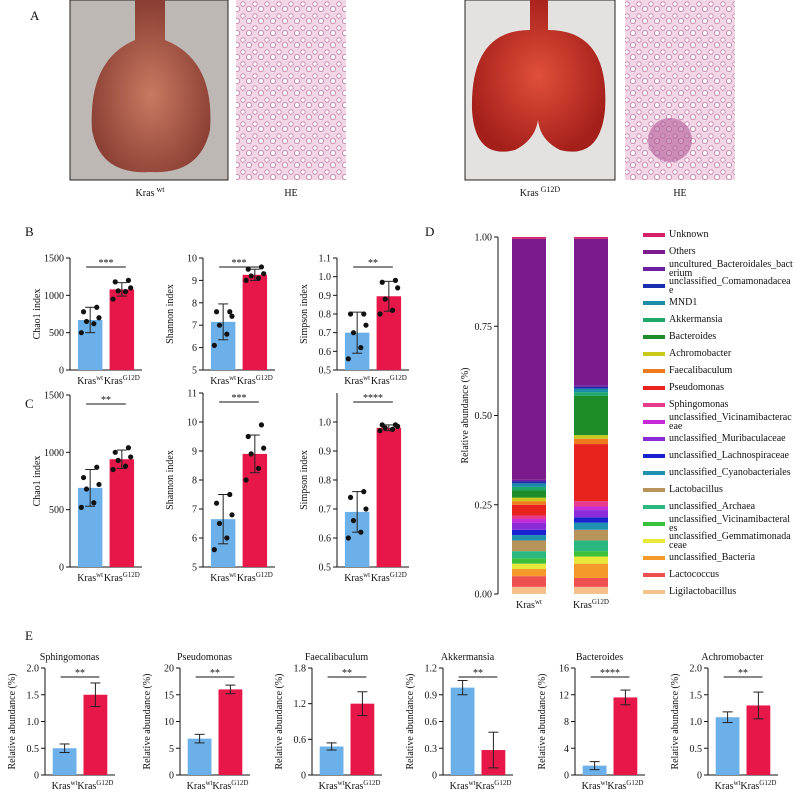 This screenshot has height=811, width=801. Describe the element at coordinates (566, 722) in the screenshot. I see `y-tick-label: 8` at that location.